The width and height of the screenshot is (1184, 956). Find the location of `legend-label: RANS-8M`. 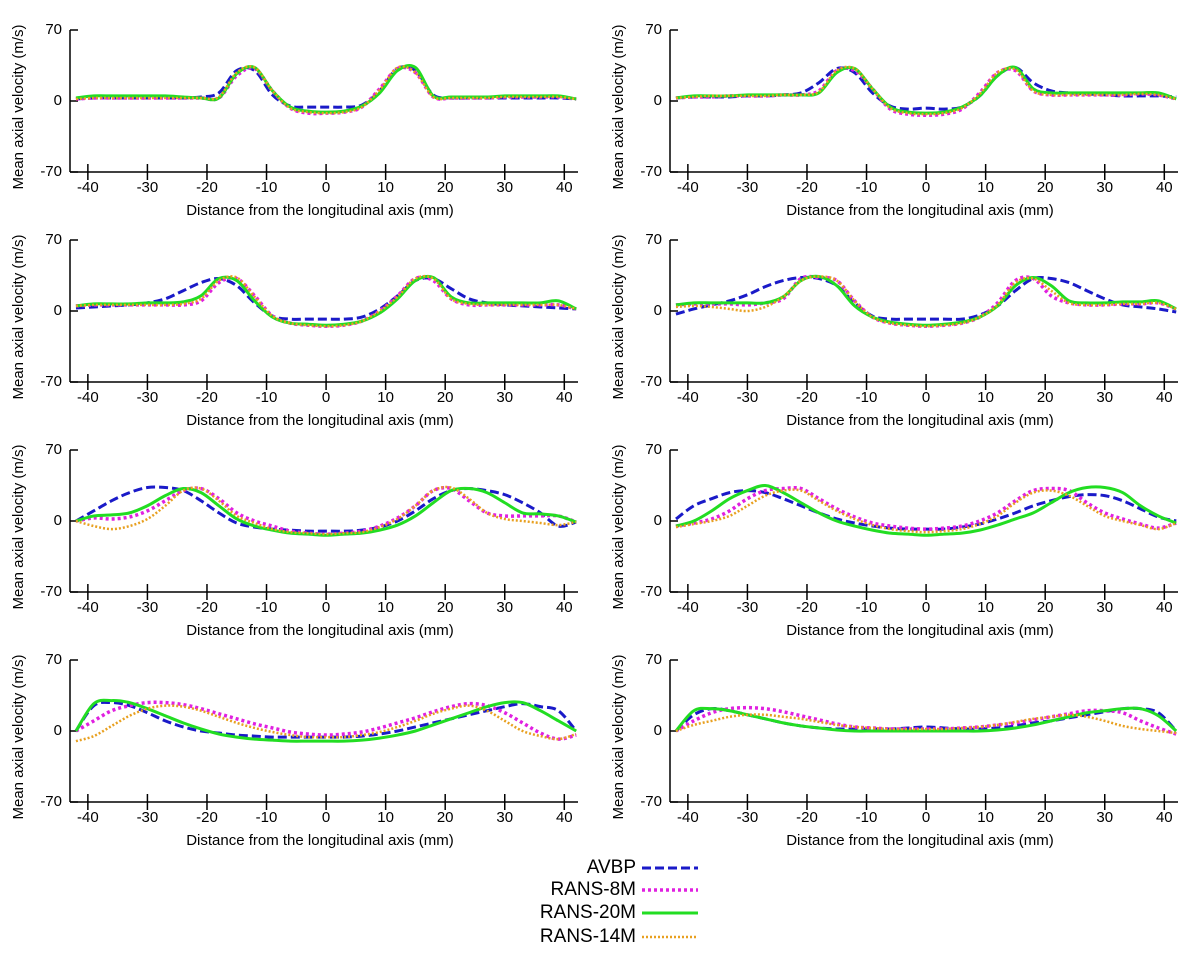

legend-label: RANS-8M is located at coordinates (593, 889).